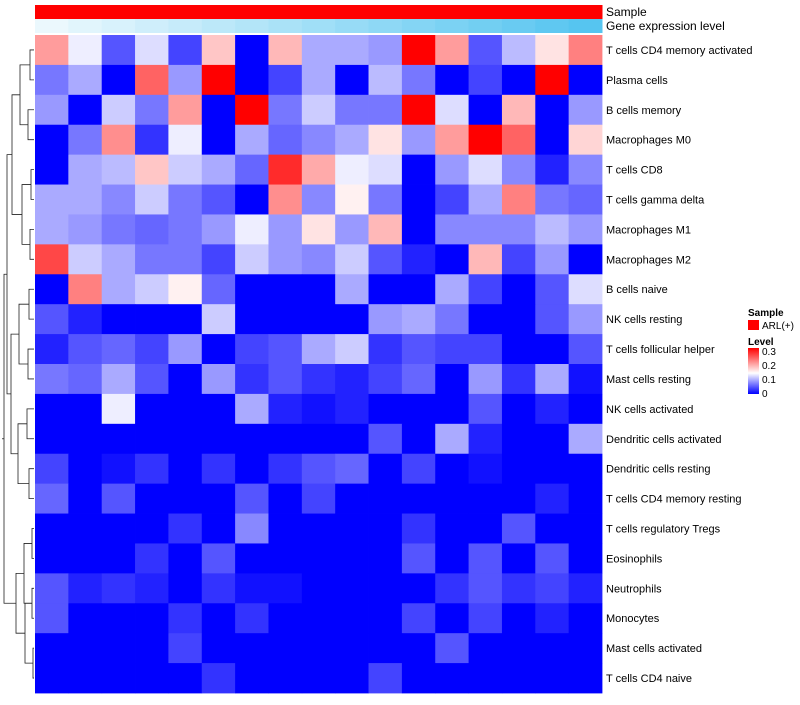 The width and height of the screenshot is (800, 705). What do you see at coordinates (753, 325) in the screenshot?
I see `legend-sample-swatch` at bounding box center [753, 325].